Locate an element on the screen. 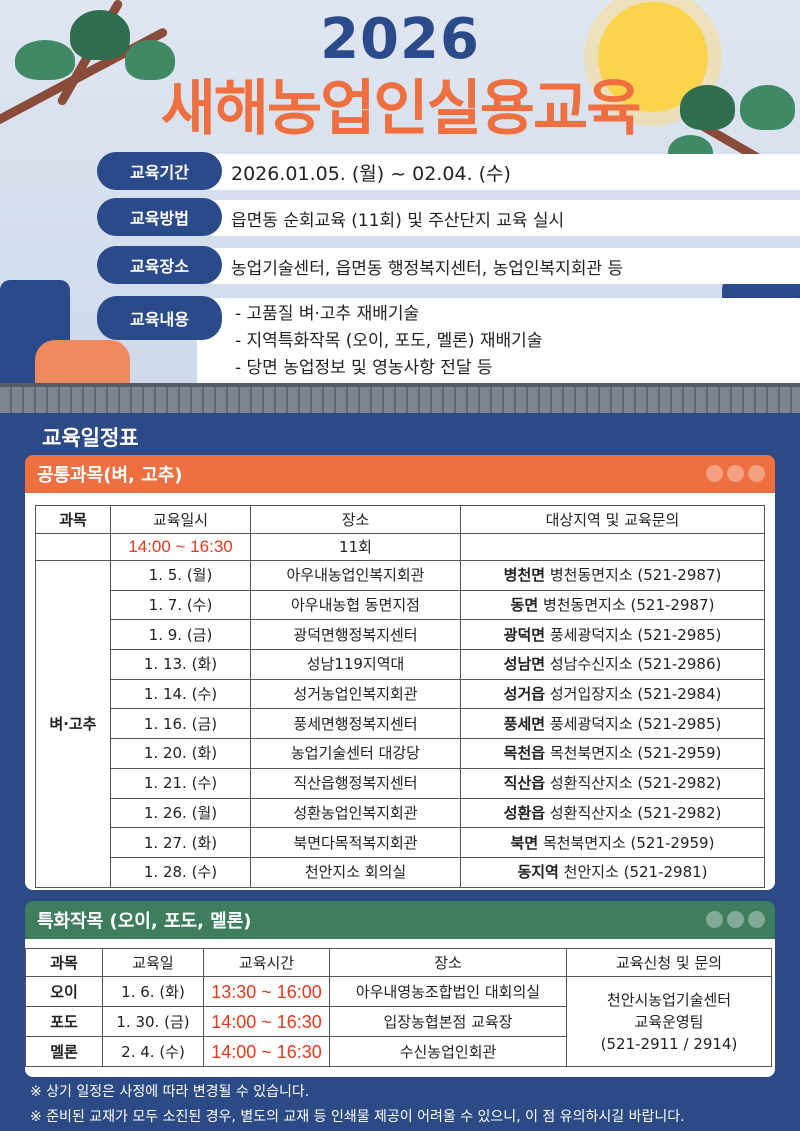  header-cell: 대상지역 및 교육문의 is located at coordinates (612, 519).